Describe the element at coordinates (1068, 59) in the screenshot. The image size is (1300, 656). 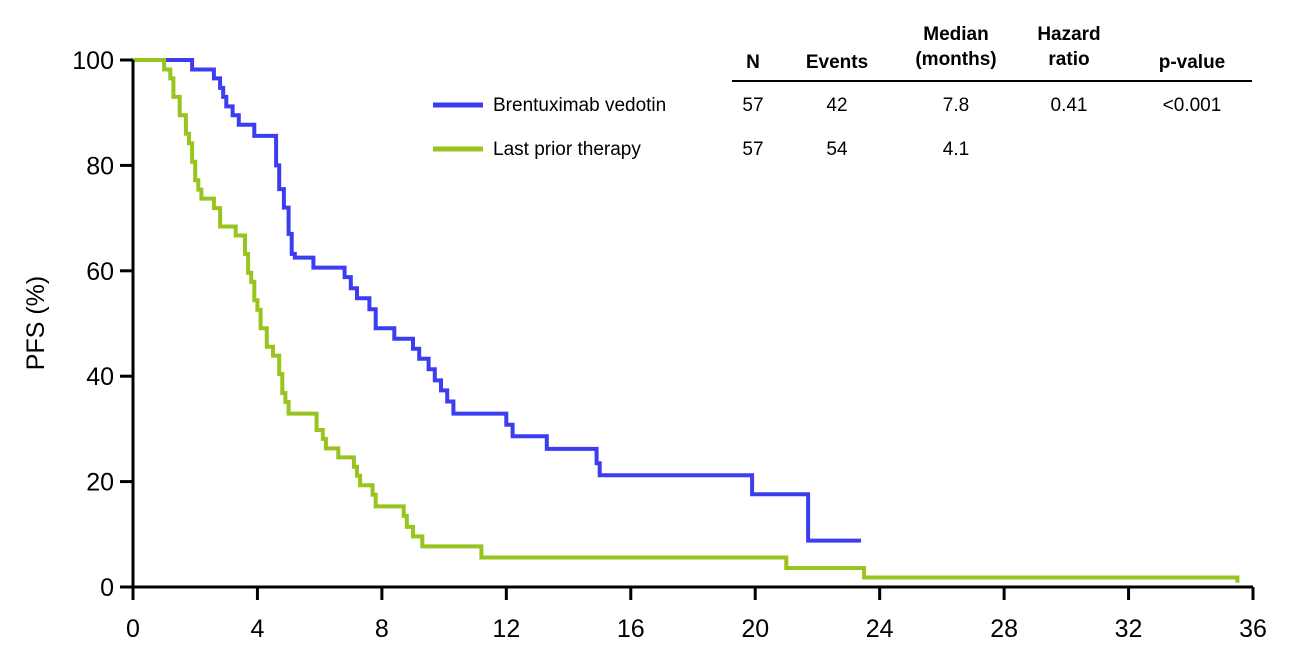
I see `table-header: ratio` at that location.